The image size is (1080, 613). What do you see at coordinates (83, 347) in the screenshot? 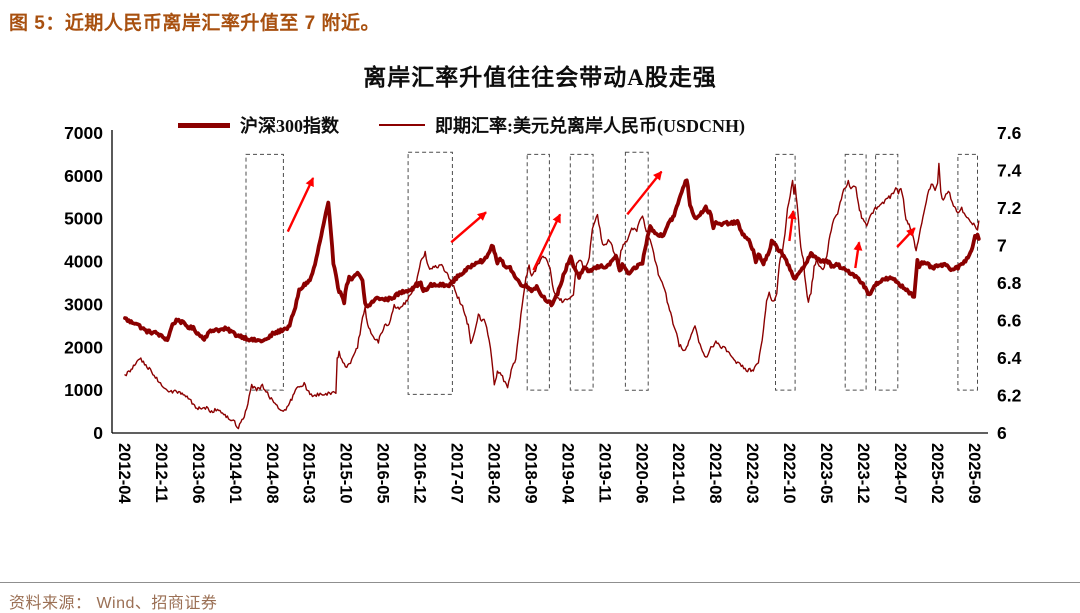
I see `svg-text: 2000` at bounding box center [83, 347].